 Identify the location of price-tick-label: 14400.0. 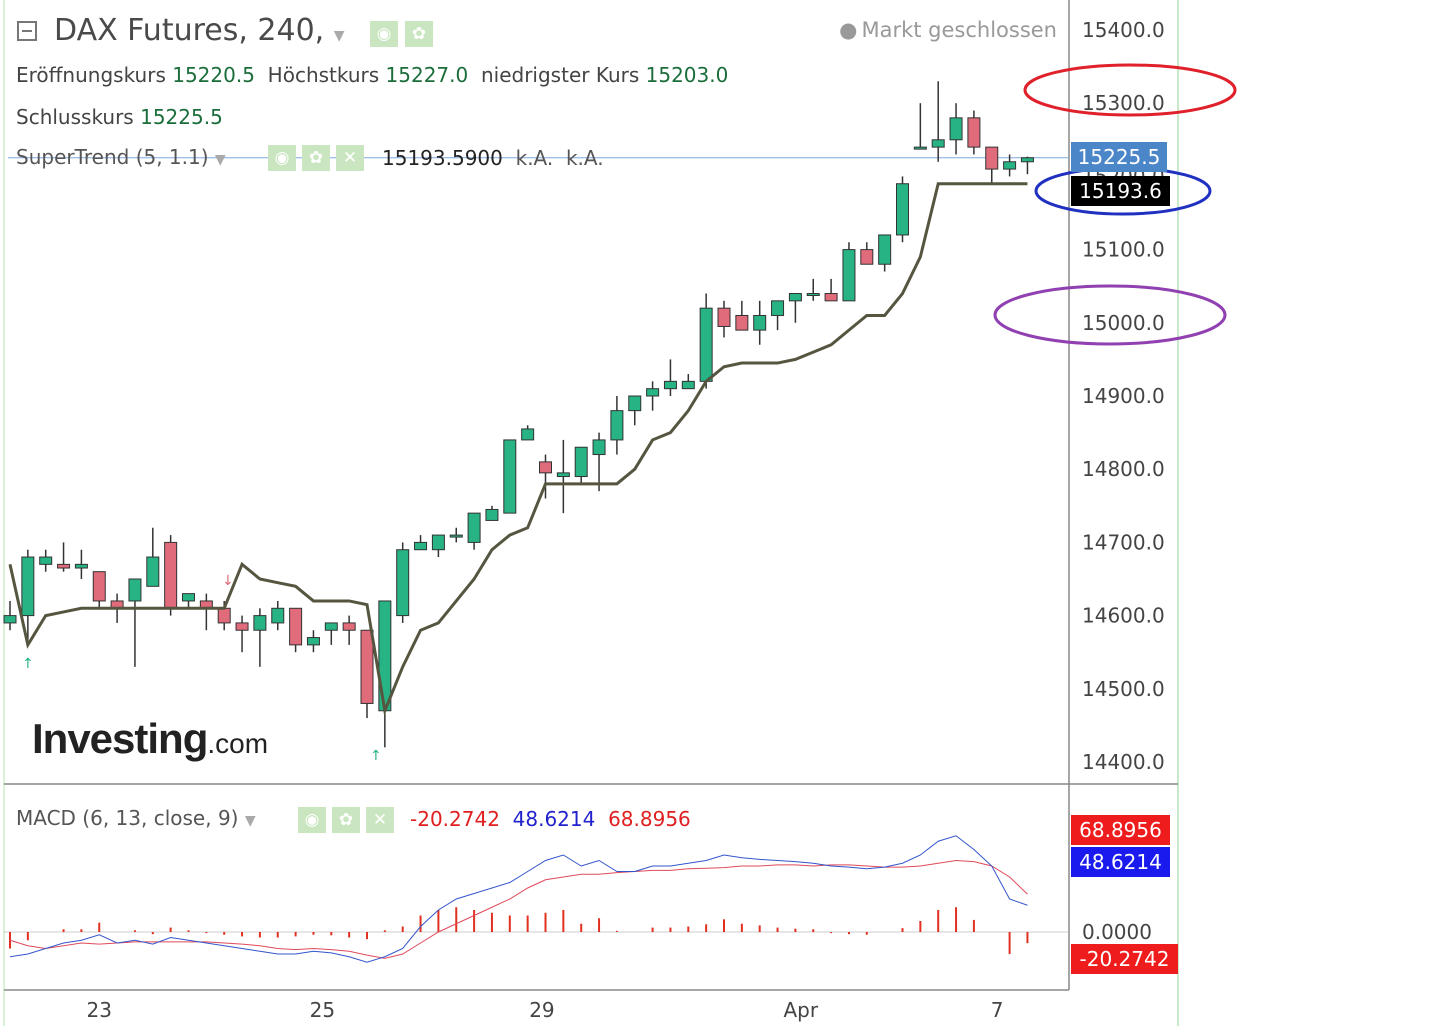
(1123, 762).